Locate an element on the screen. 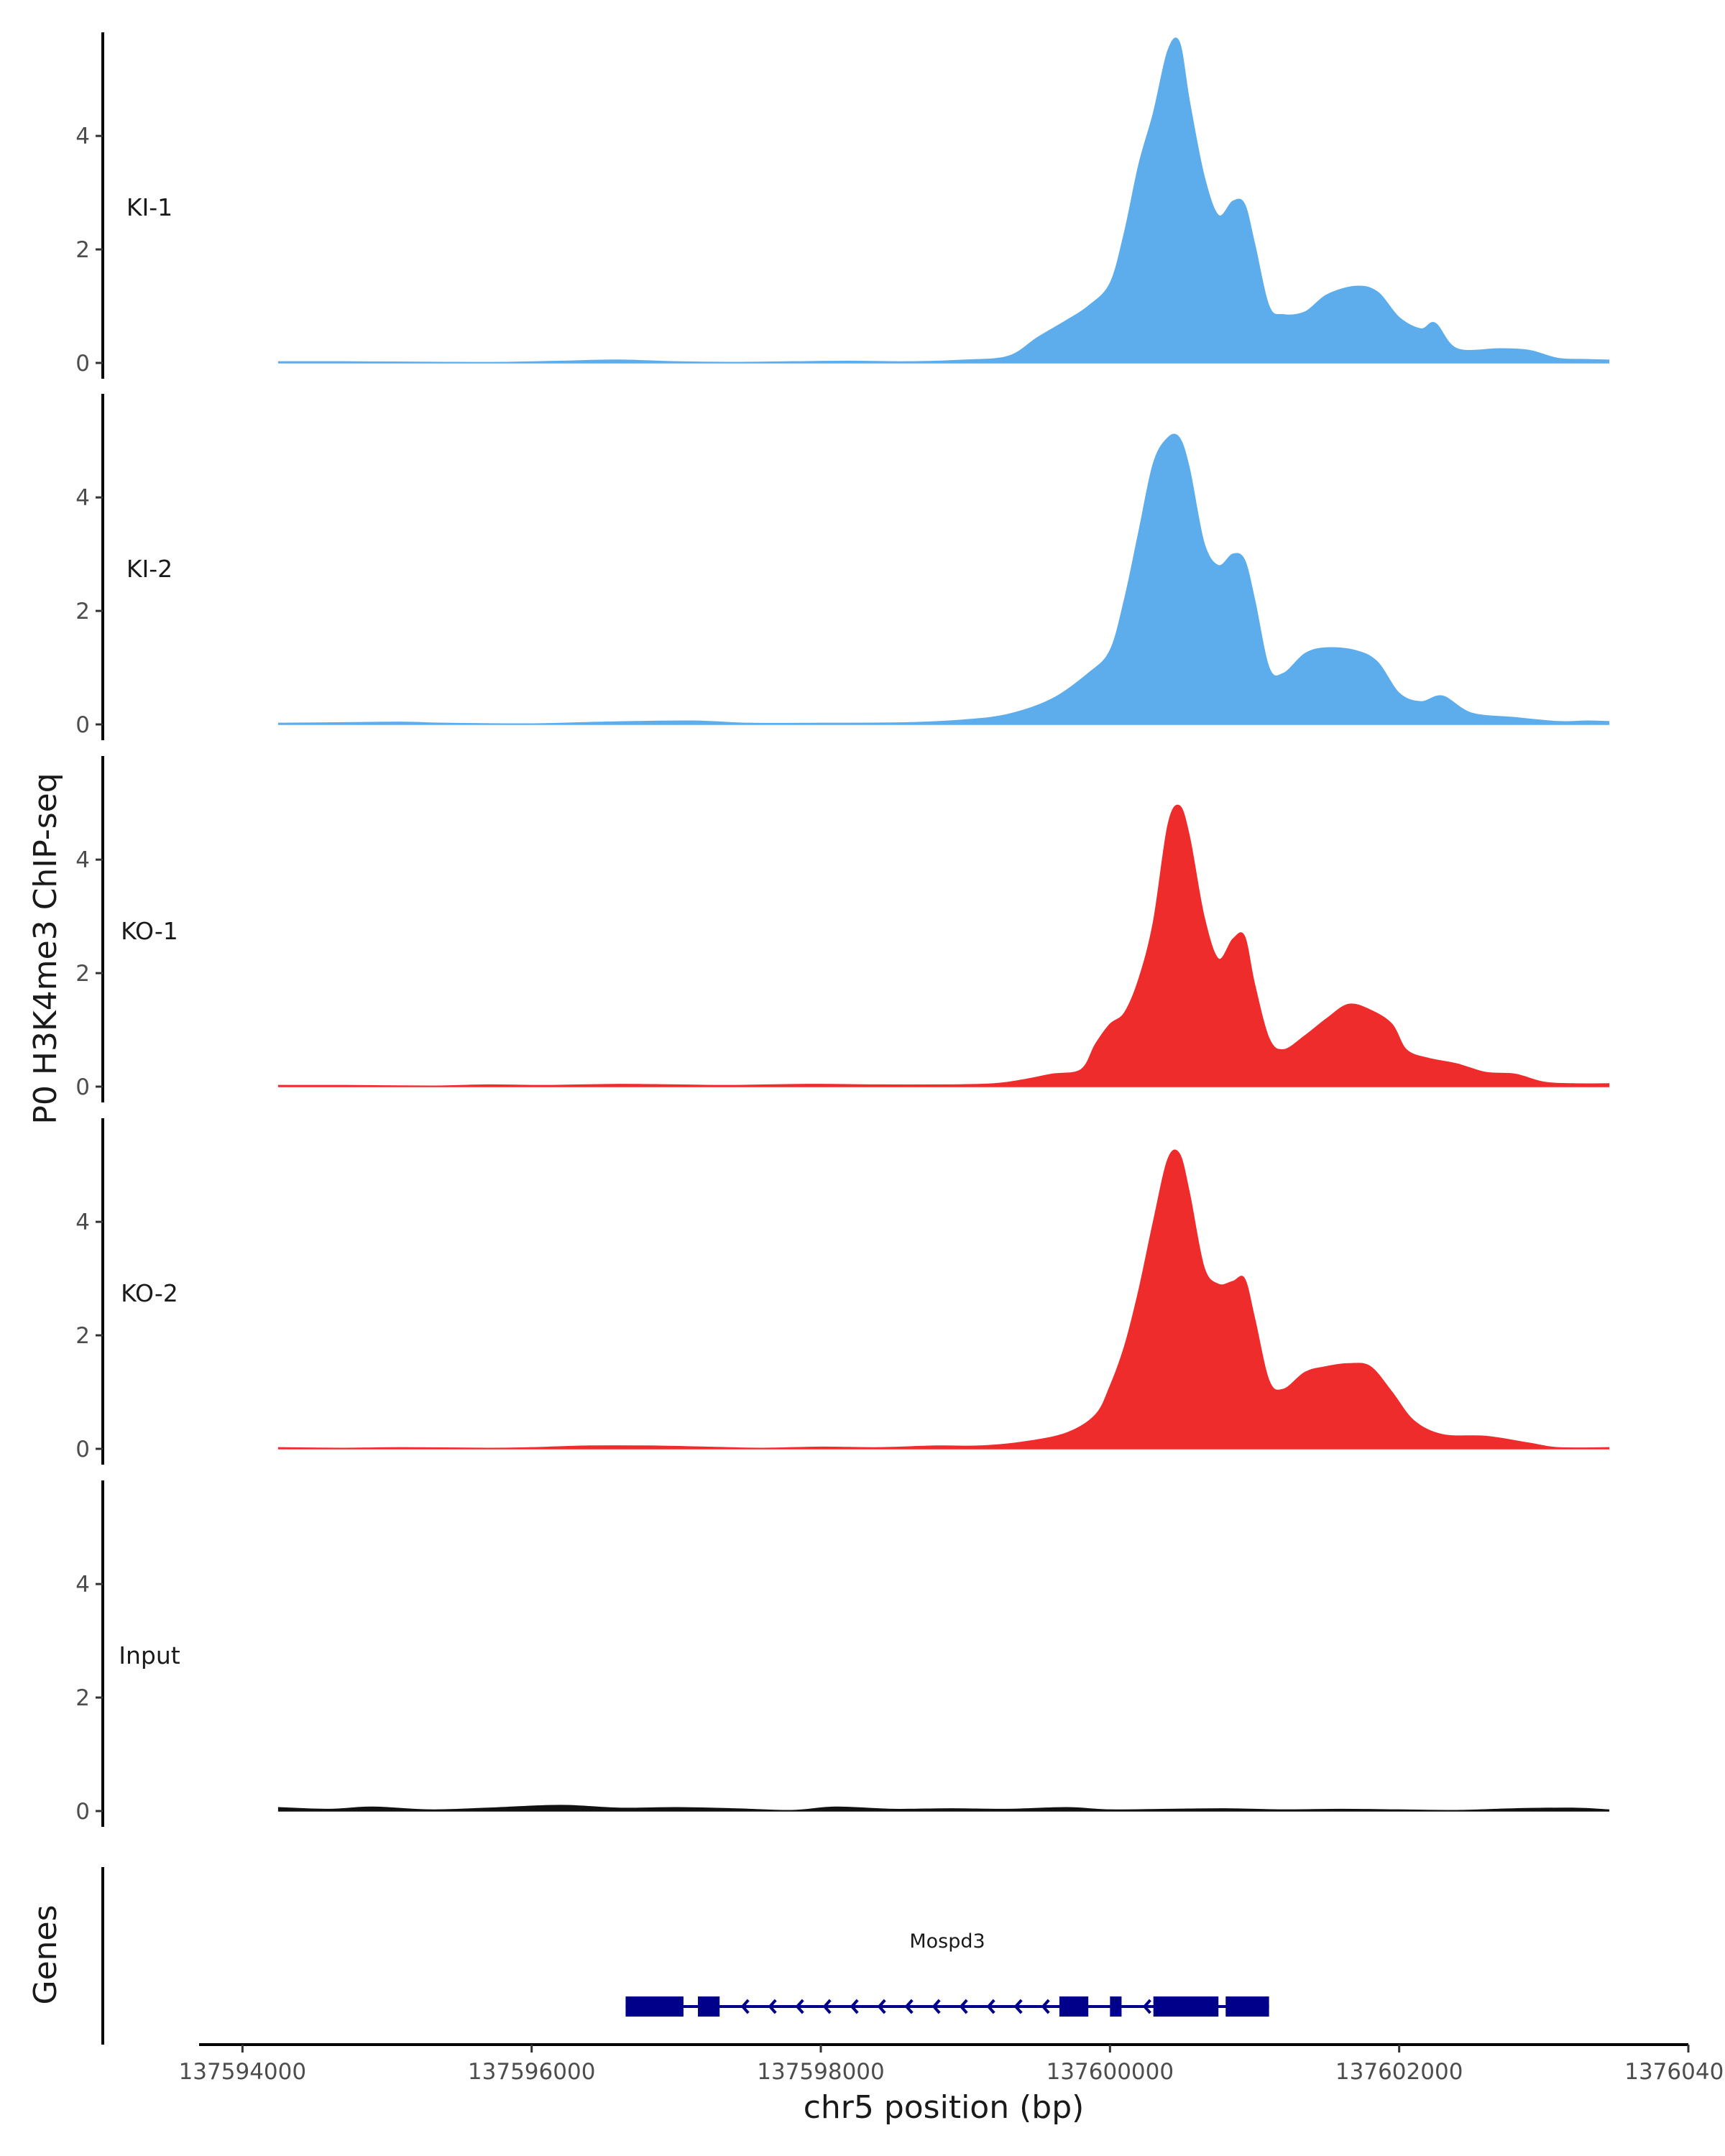 This screenshot has height=2156, width=1725. track-input: 0 2 4 Input is located at coordinates (842, 1653).